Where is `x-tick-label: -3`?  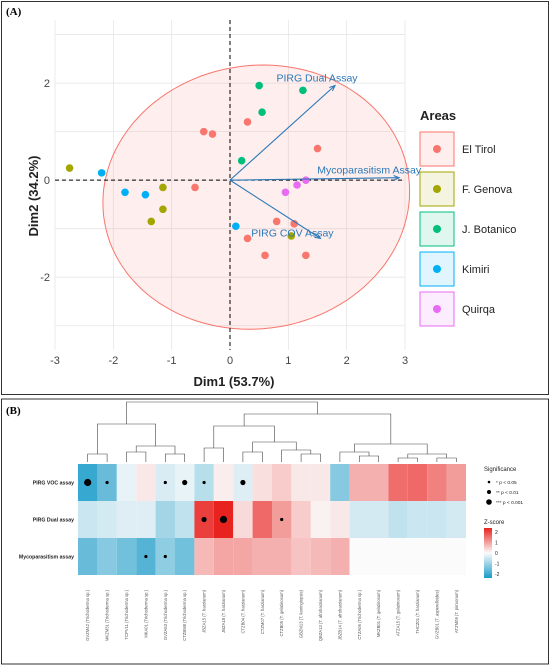
x-tick-label: -3 is located at coordinates (55, 361).